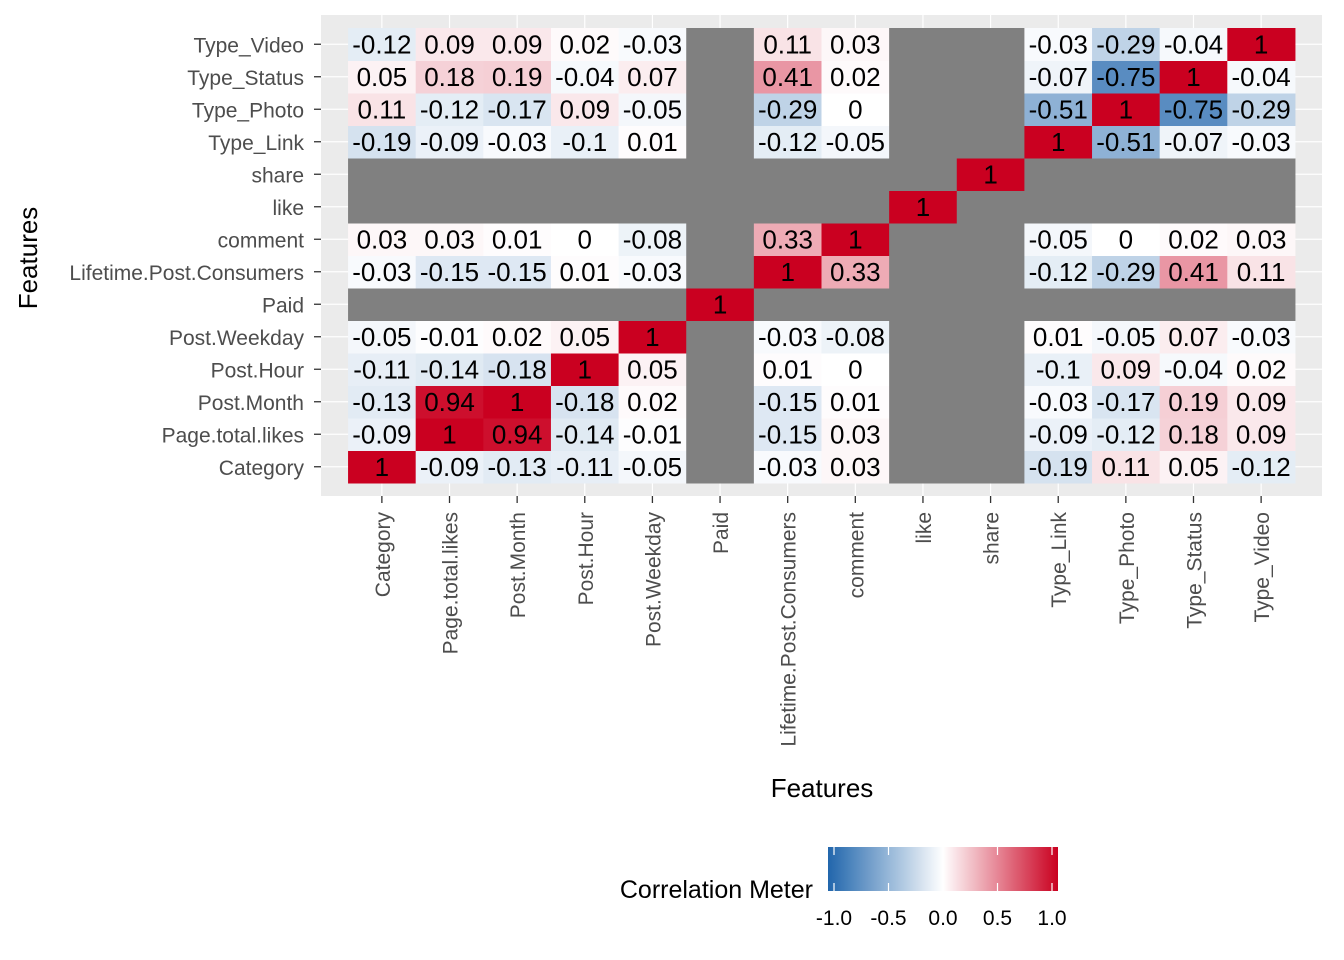  Describe the element at coordinates (787, 207) in the screenshot. I see `heatmap-cell-like-lifetime-post-consumers` at that location.